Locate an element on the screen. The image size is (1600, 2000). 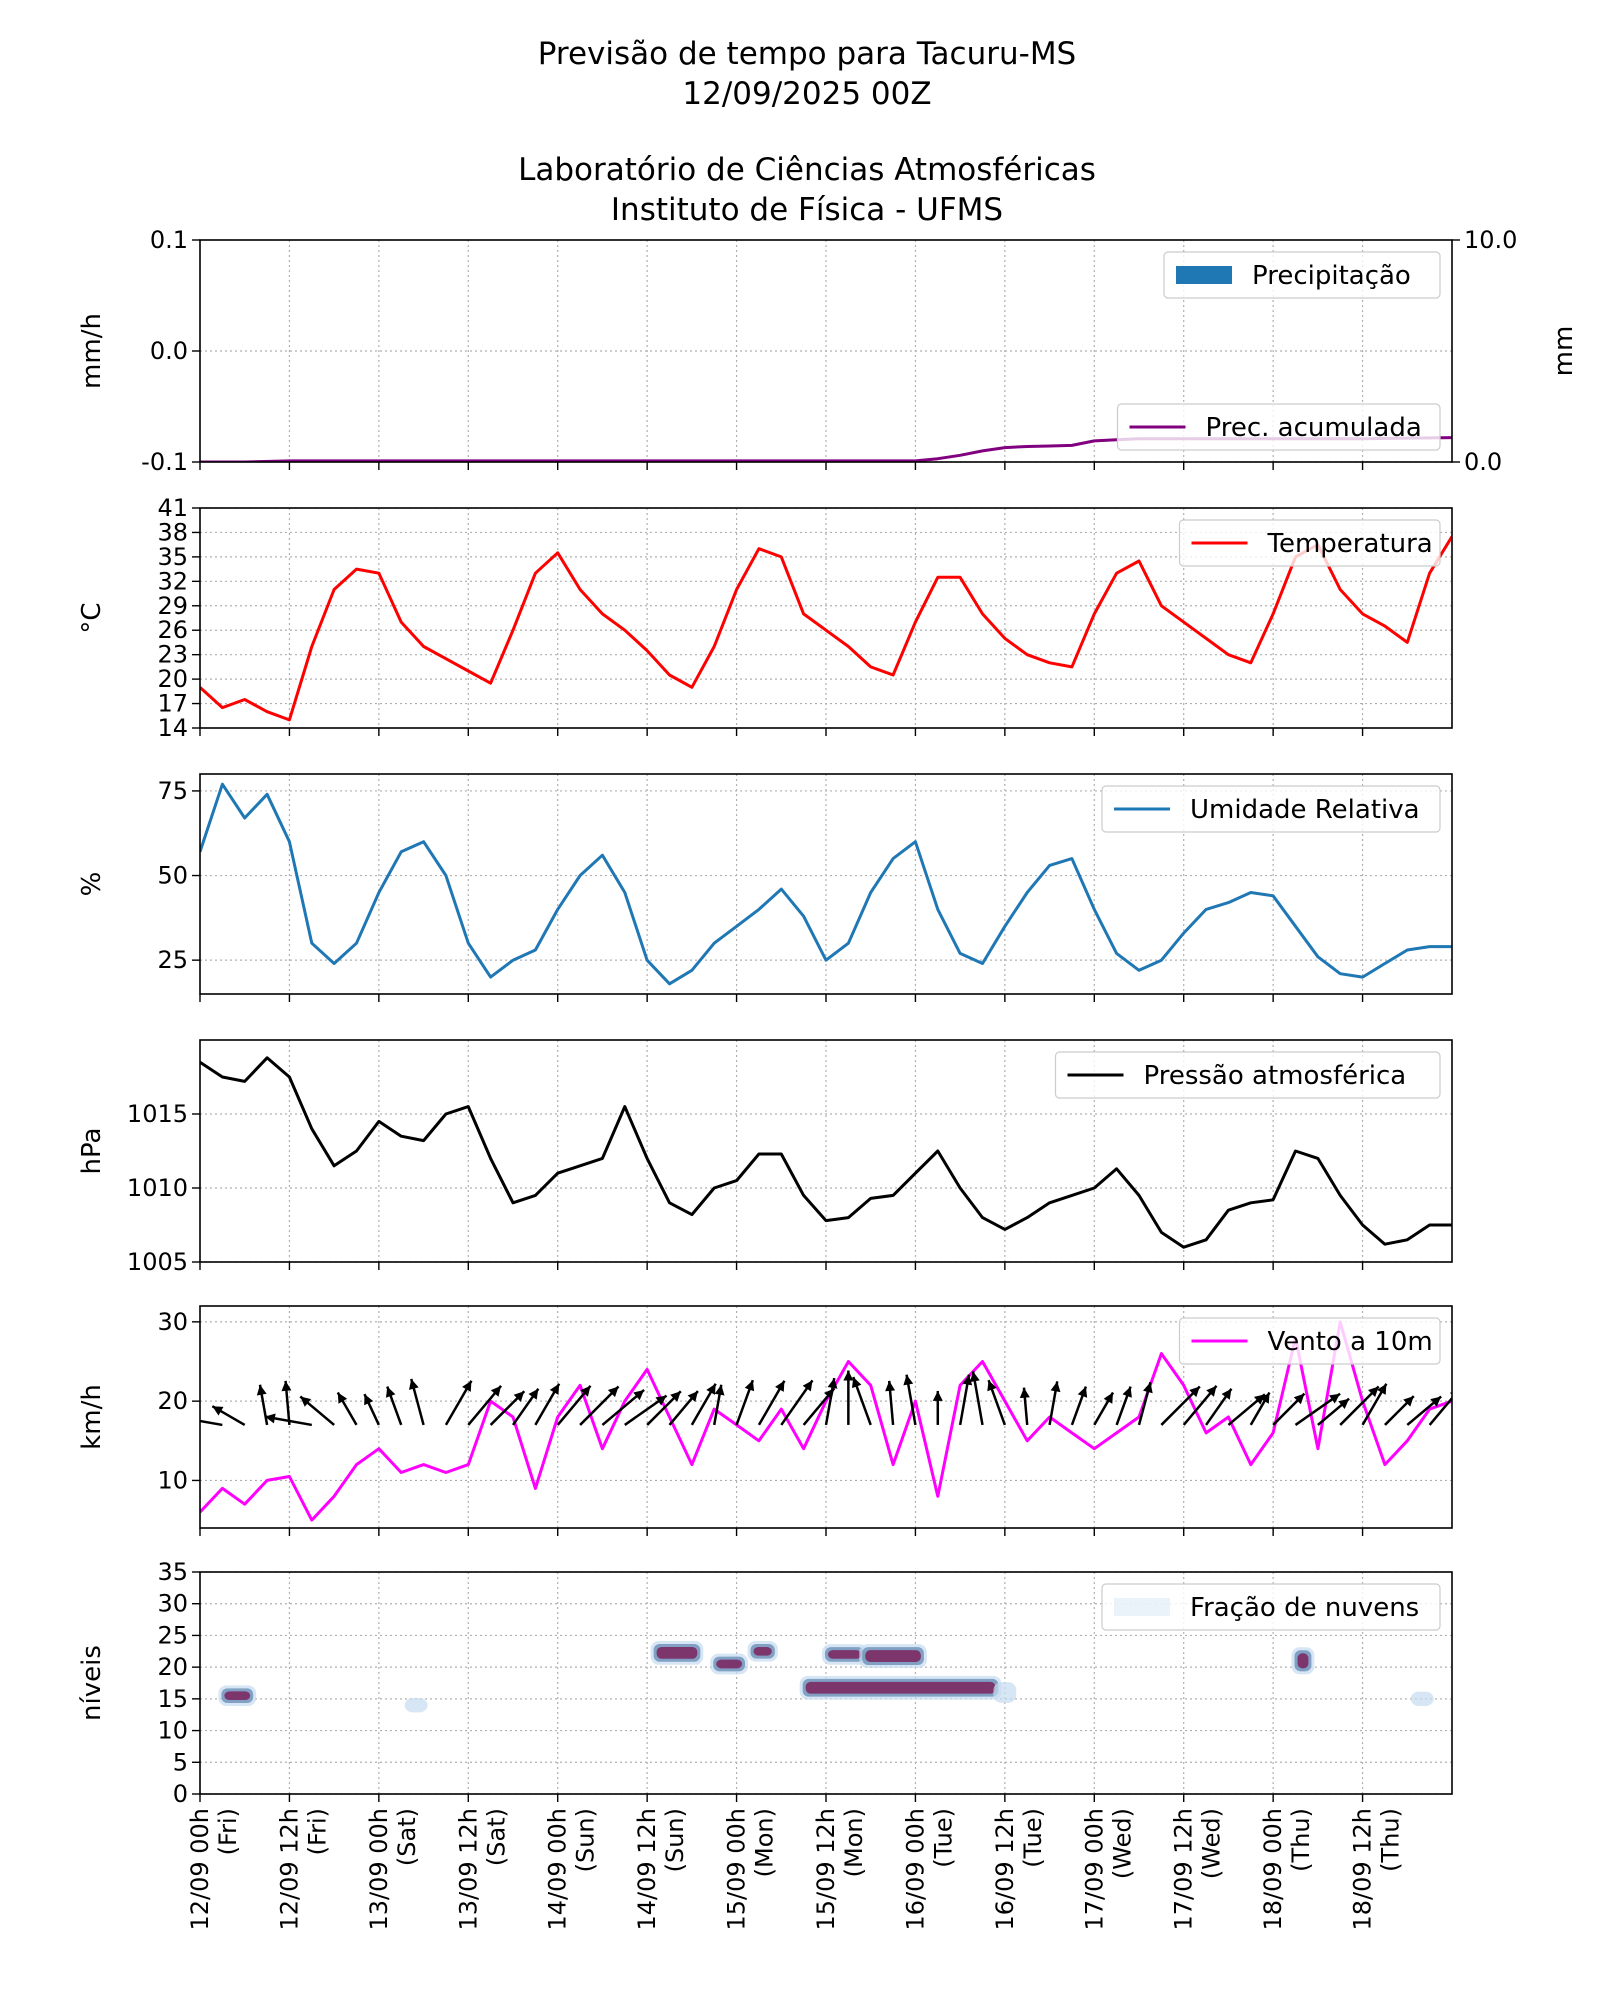
x-tick-label: 14/09 00h is located at coordinates (558, 1869).